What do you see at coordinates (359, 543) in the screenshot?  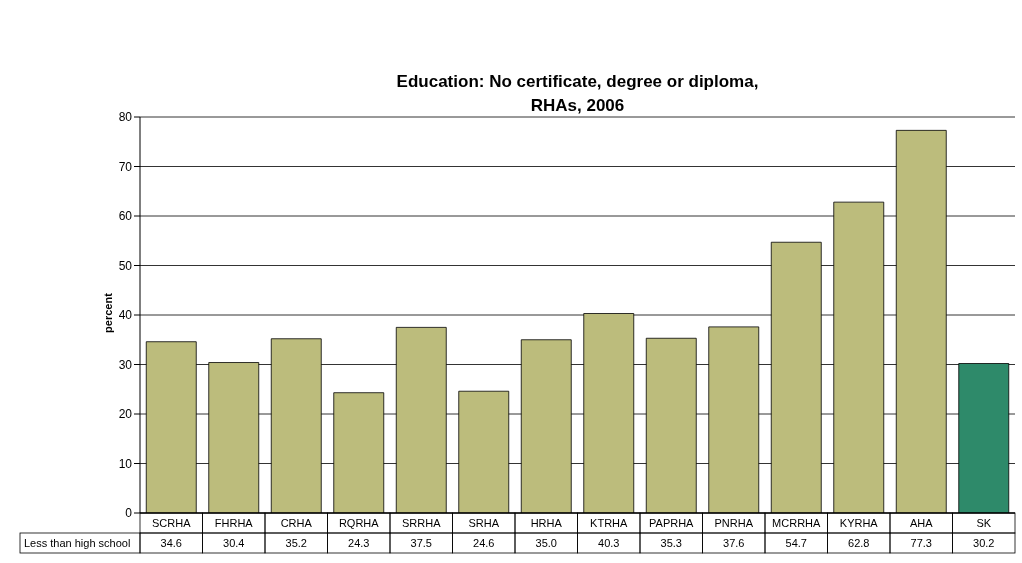 I see `data-label: 24.3` at bounding box center [359, 543].